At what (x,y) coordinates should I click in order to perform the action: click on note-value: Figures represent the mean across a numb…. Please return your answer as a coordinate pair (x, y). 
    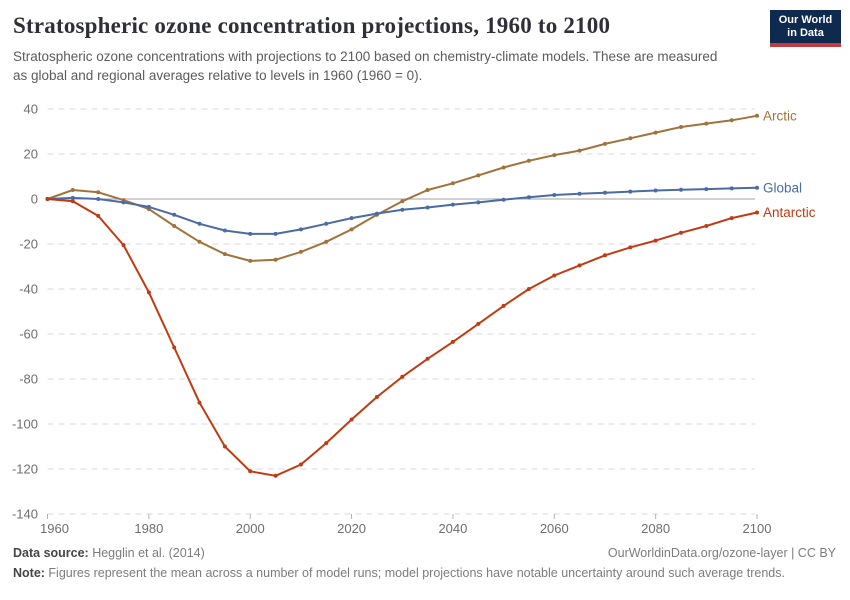
    Looking at the image, I should click on (414, 573).